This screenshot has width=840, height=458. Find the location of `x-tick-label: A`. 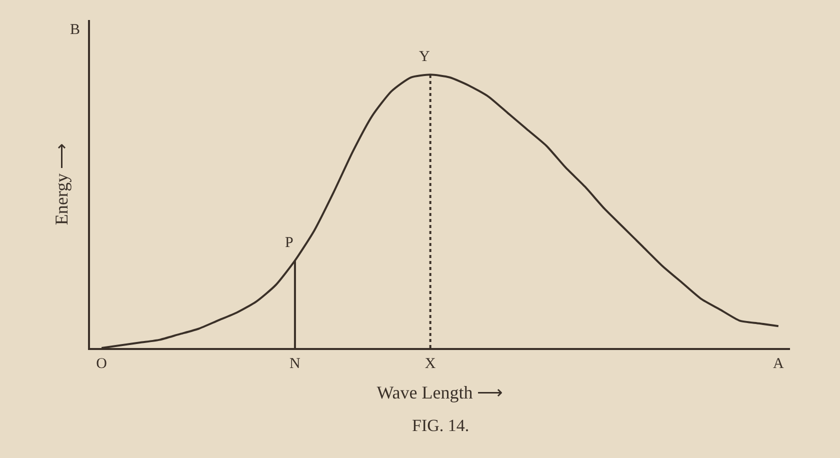

x-tick-label: A is located at coordinates (778, 364).